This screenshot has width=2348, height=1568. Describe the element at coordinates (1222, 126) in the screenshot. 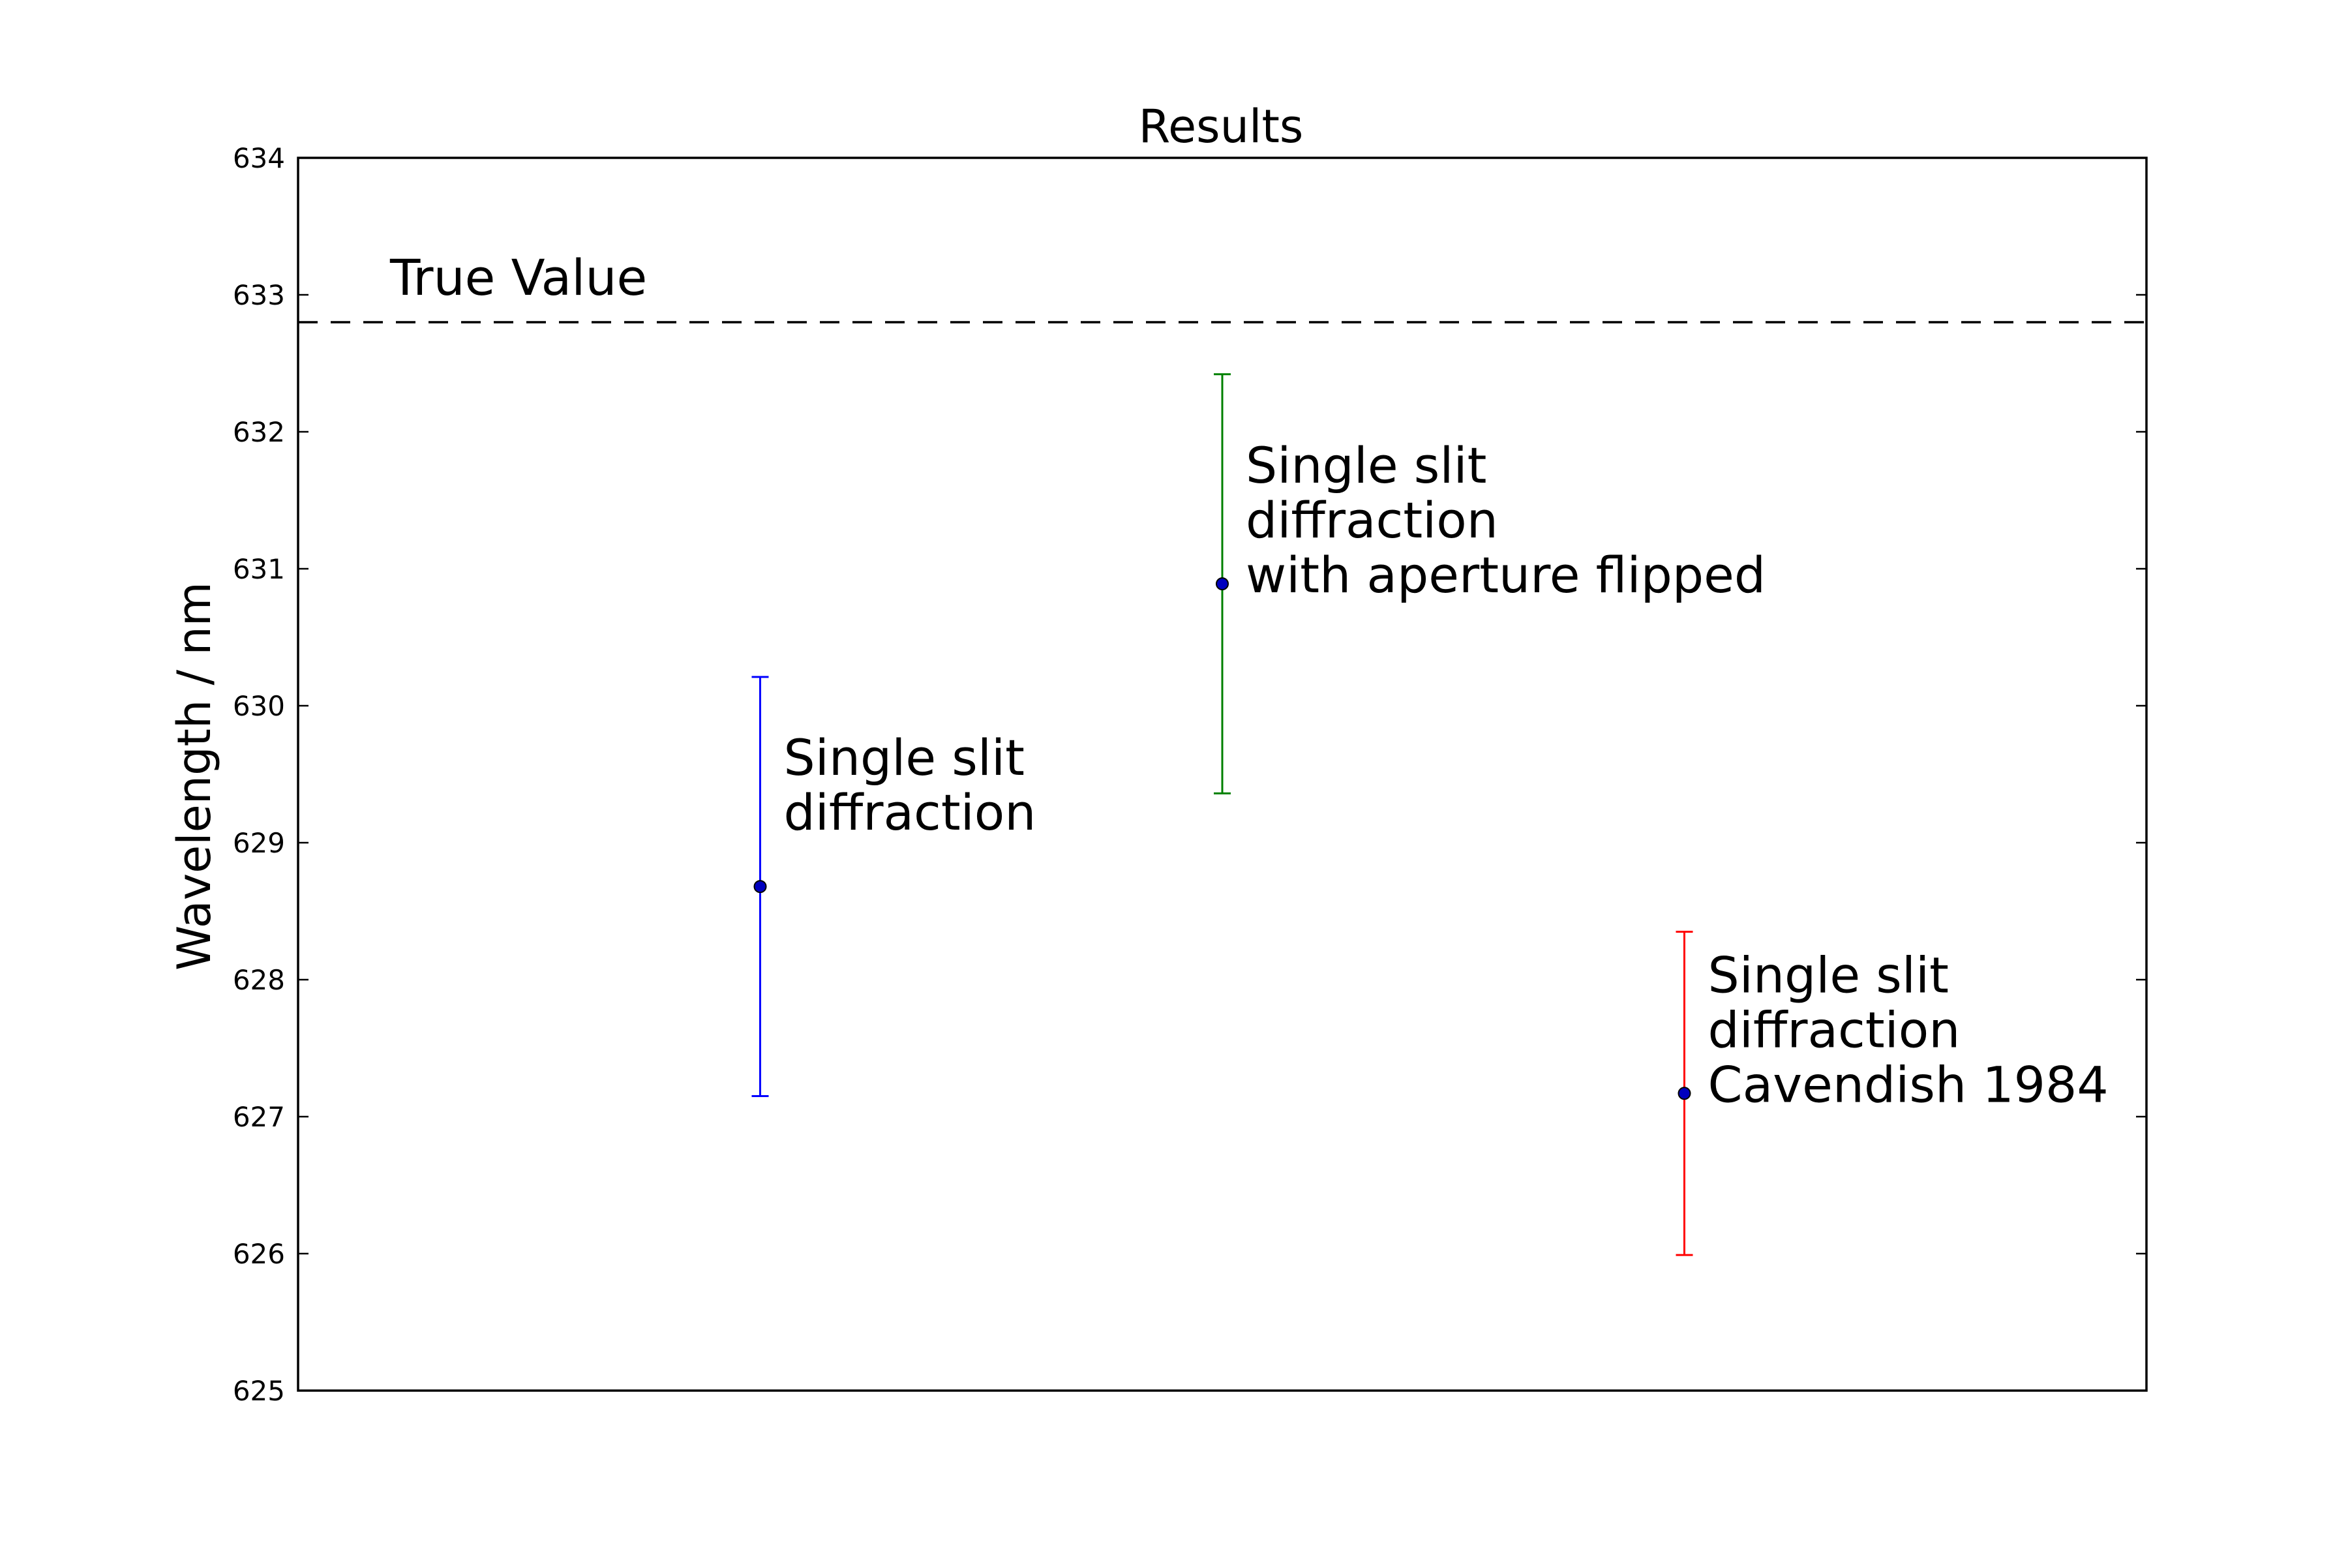

I see `chart-title: Results` at that location.